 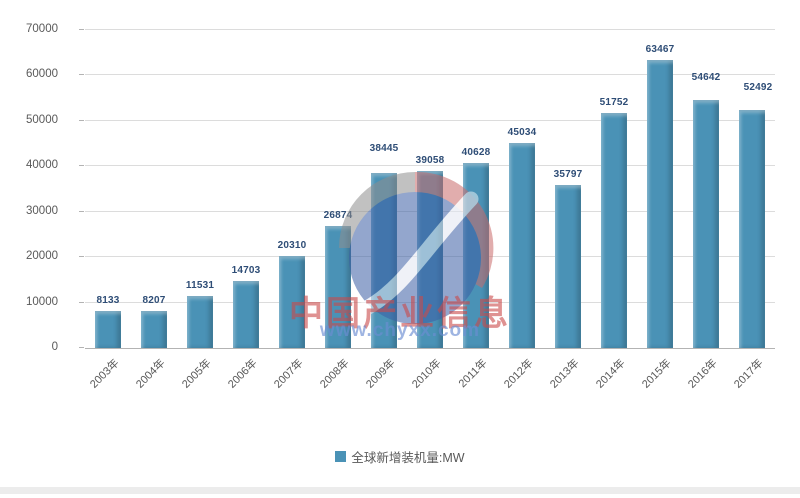 I want to click on bar-value-label: 20310, so click(x=292, y=245).